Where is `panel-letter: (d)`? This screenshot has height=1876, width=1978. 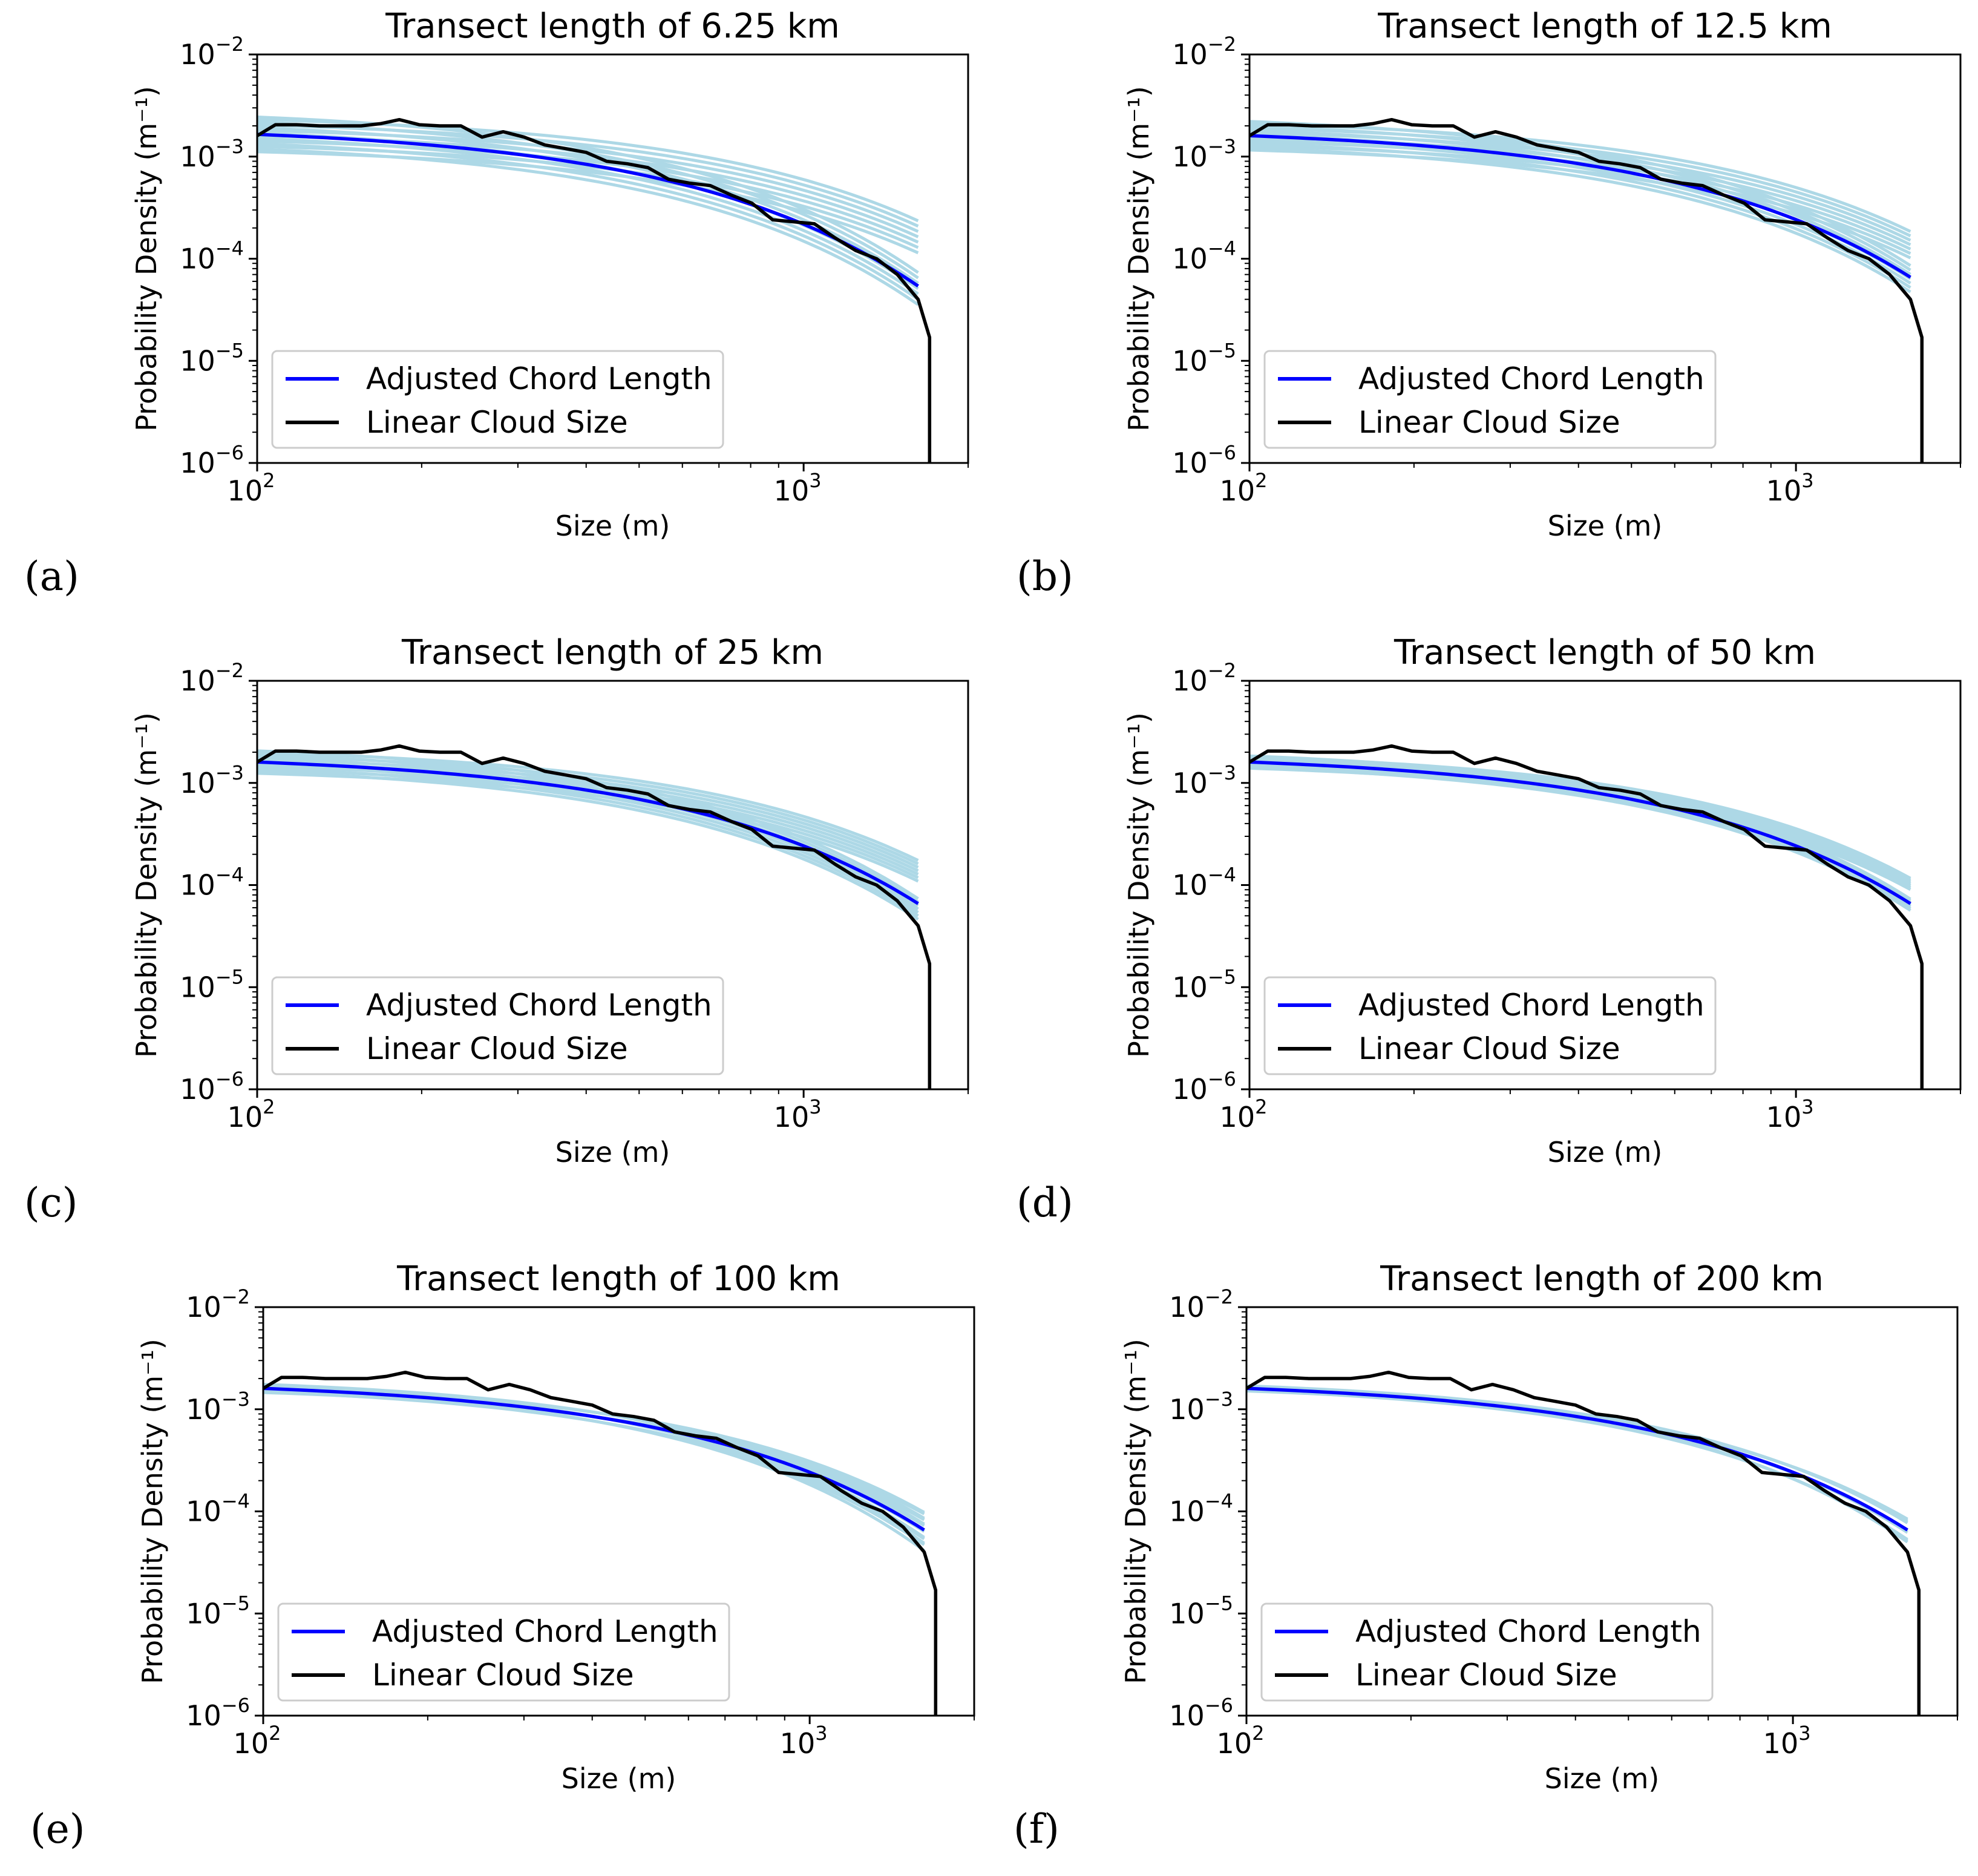 panel-letter: (d) is located at coordinates (1045, 1202).